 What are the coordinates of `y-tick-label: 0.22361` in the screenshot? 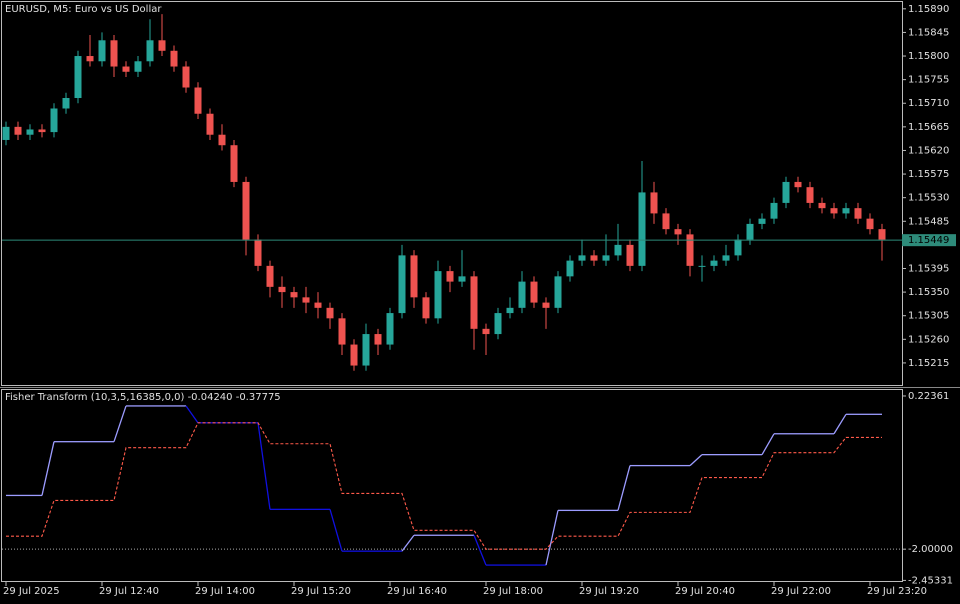 It's located at (928, 396).